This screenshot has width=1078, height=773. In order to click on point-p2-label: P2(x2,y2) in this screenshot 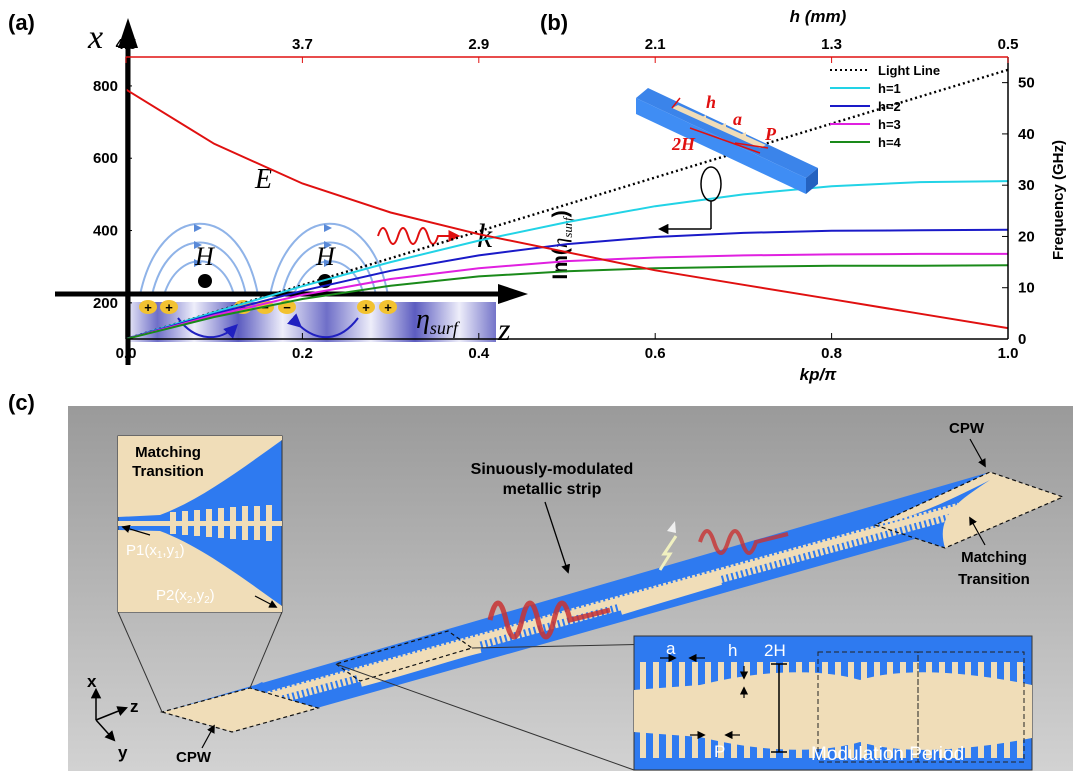, I will do `click(185, 596)`.